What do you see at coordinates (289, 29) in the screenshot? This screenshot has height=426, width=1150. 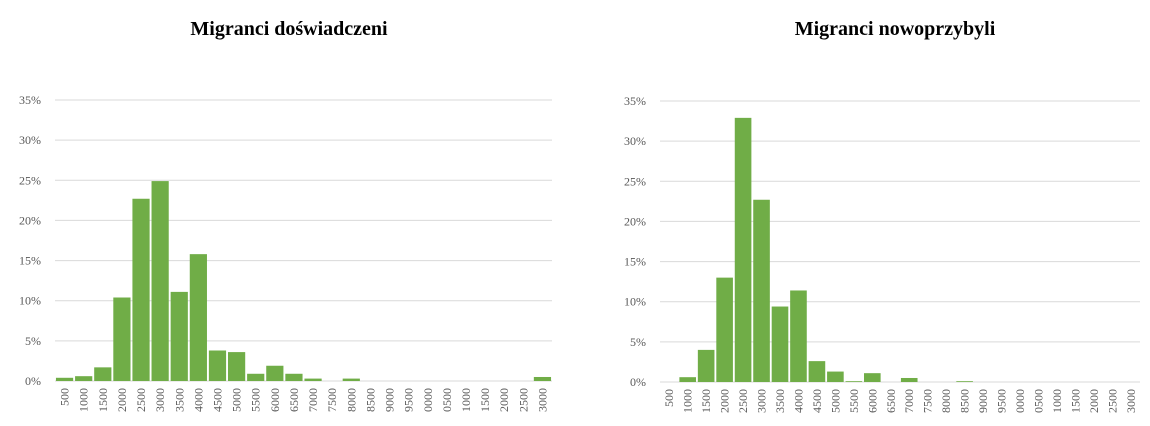 I see `chart-title: Migranci doświadczeni` at bounding box center [289, 29].